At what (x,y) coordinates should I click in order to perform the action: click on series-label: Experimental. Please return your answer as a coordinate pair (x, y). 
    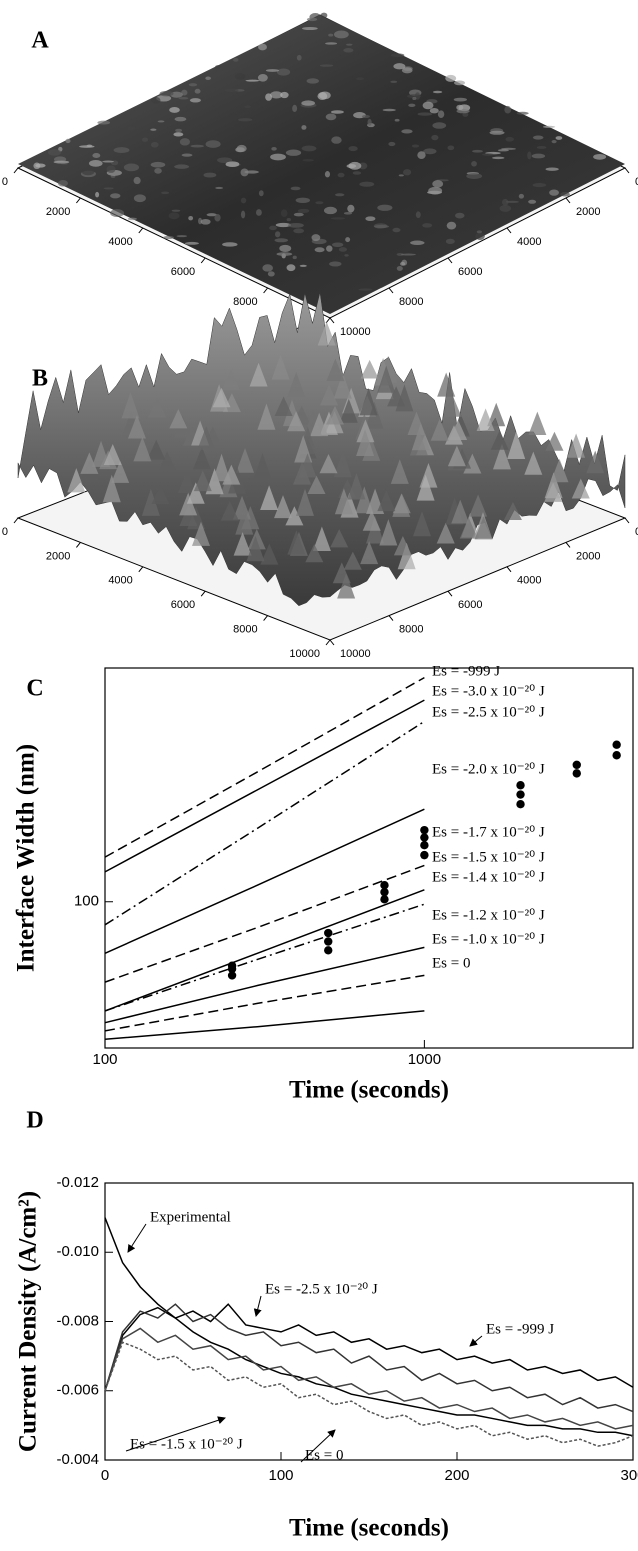
    Looking at the image, I should click on (190, 1217).